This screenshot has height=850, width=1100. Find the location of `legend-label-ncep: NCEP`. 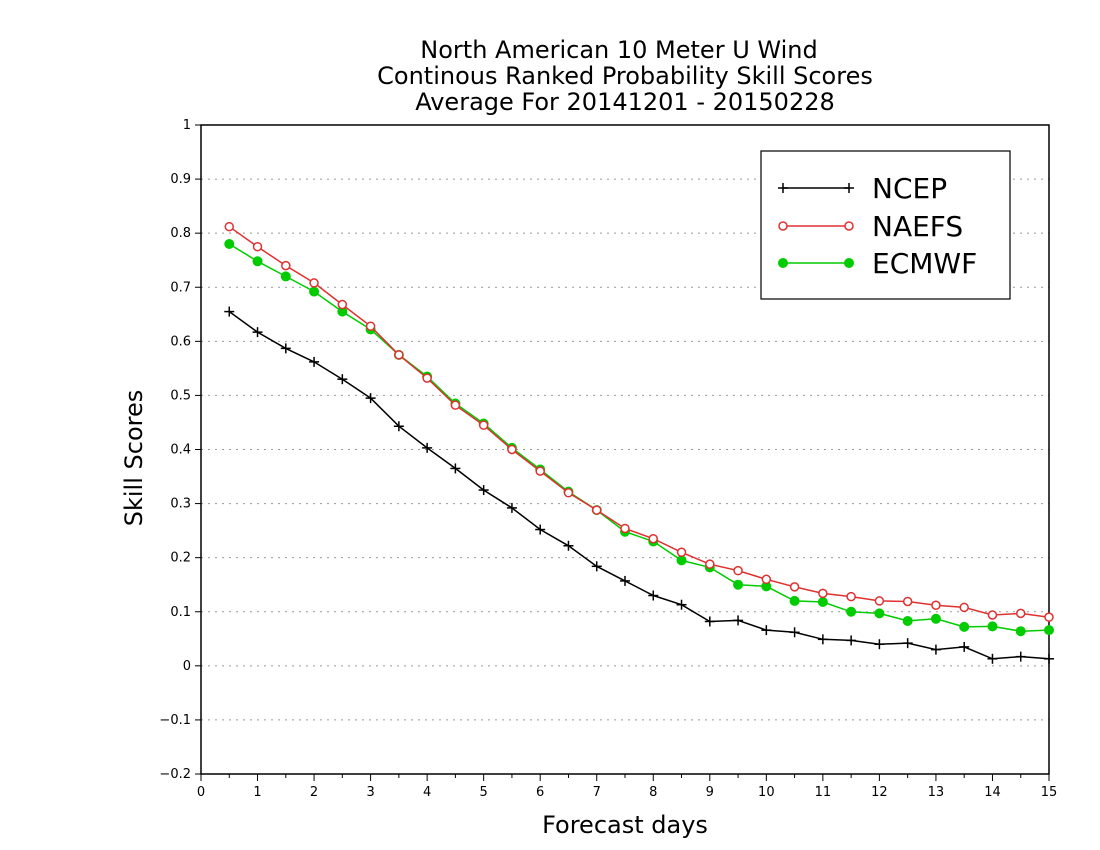

legend-label-ncep: NCEP is located at coordinates (909, 188).